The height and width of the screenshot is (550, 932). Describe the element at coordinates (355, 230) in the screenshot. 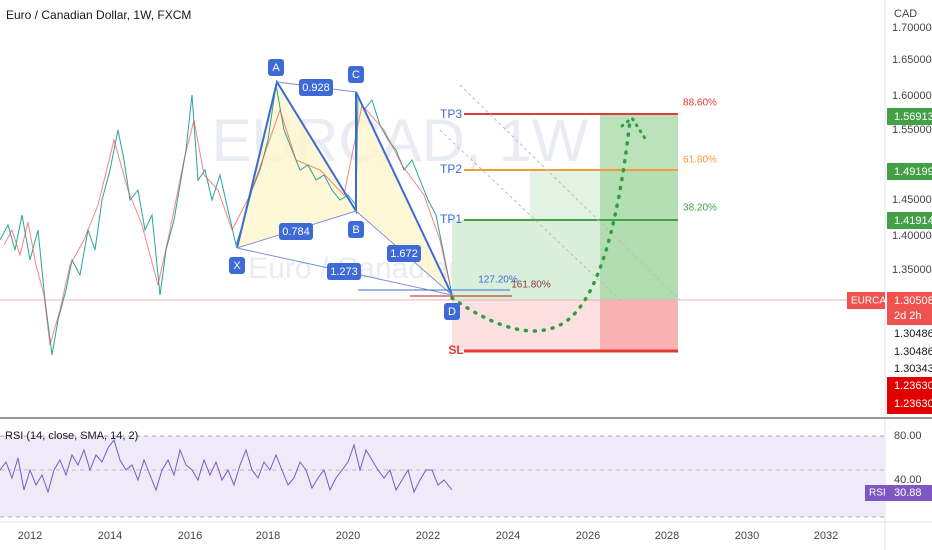

I see `point-label: B` at that location.